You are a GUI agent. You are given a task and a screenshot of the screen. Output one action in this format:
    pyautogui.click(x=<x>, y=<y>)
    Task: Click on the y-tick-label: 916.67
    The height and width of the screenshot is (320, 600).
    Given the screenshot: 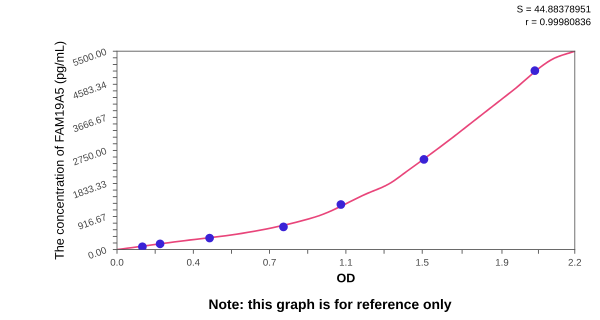 What is the action you would take?
    pyautogui.click(x=92, y=221)
    